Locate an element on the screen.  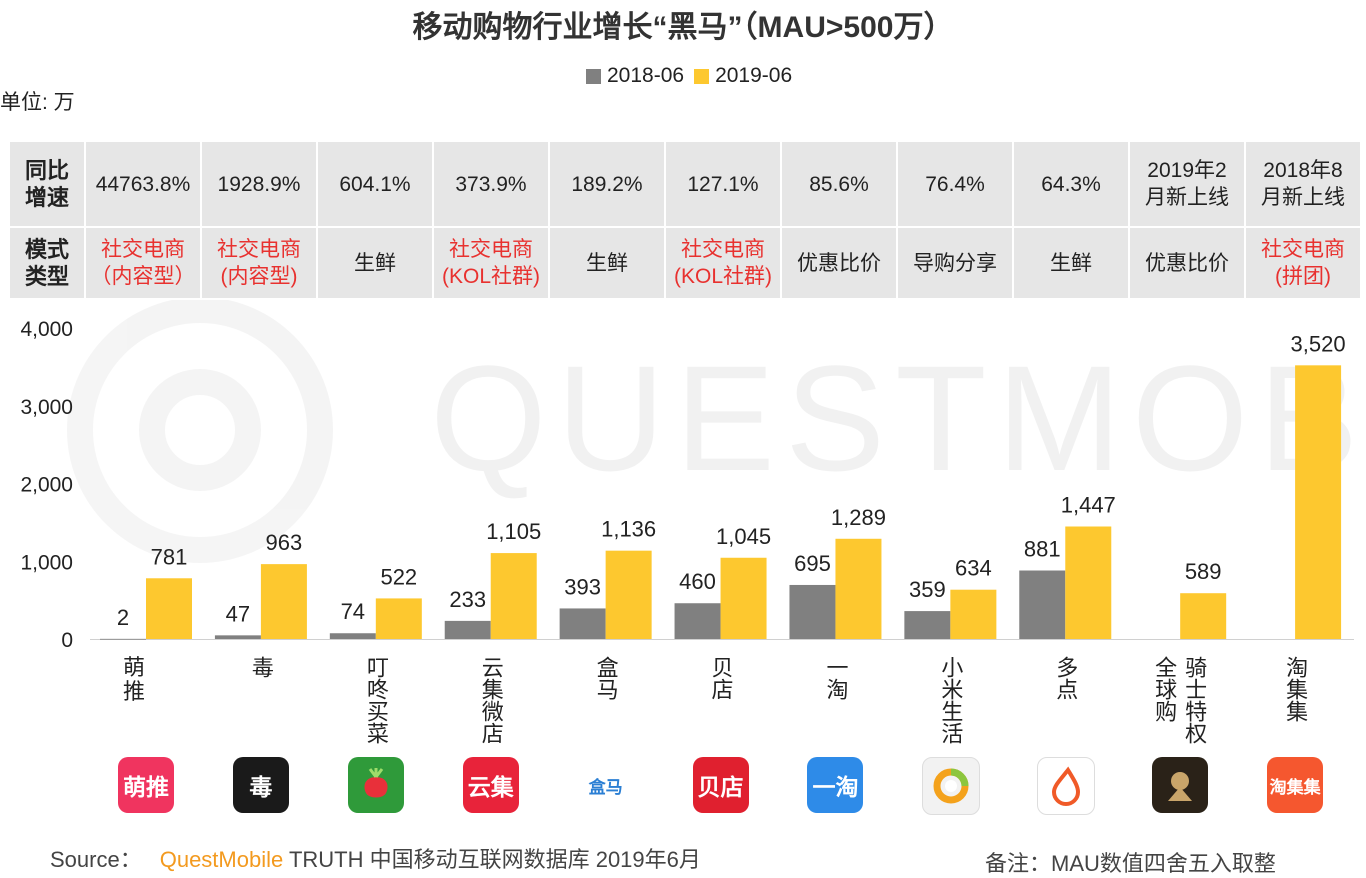
y-tick-label: 1,000 is located at coordinates (46, 562).